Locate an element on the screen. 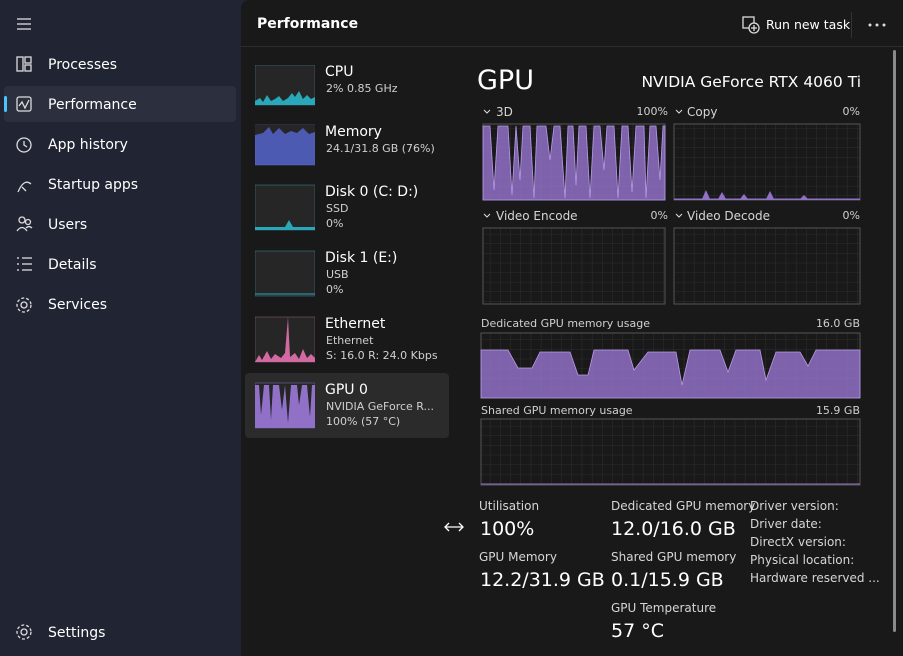 This screenshot has width=903, height=656. settings-icon is located at coordinates (25, 633).